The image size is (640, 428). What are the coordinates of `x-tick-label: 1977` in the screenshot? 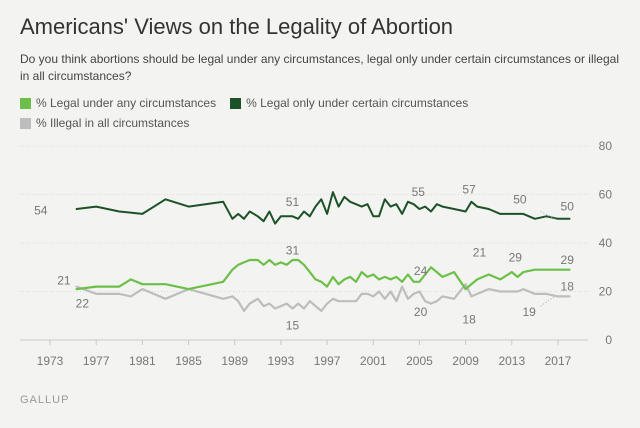 It's located at (96, 361).